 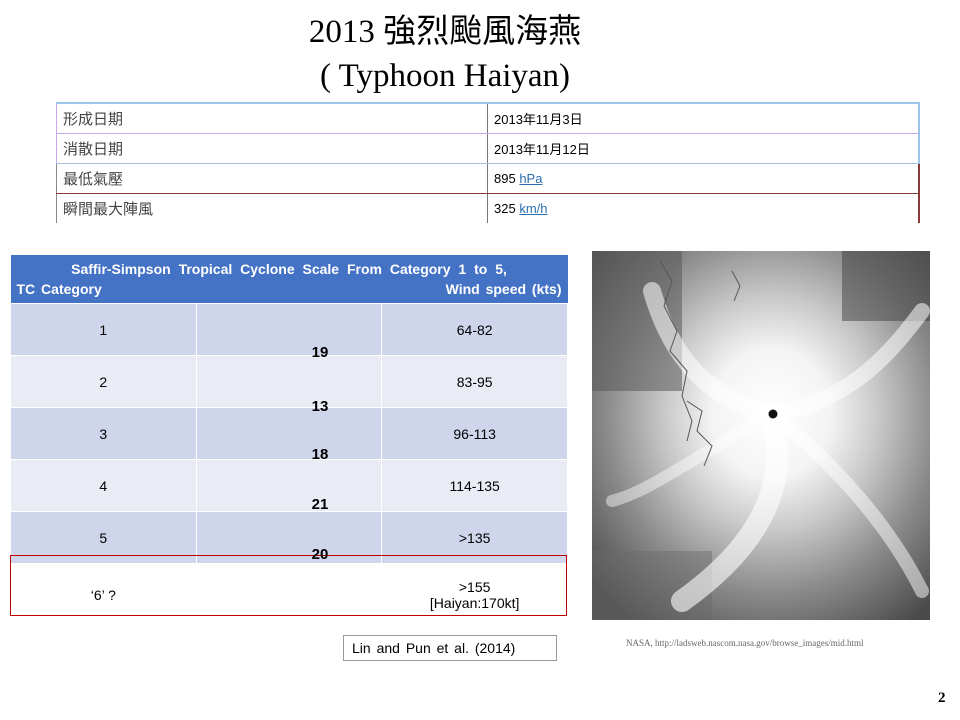 I want to click on category-cell: ‘6’ ?, so click(x=103, y=594).